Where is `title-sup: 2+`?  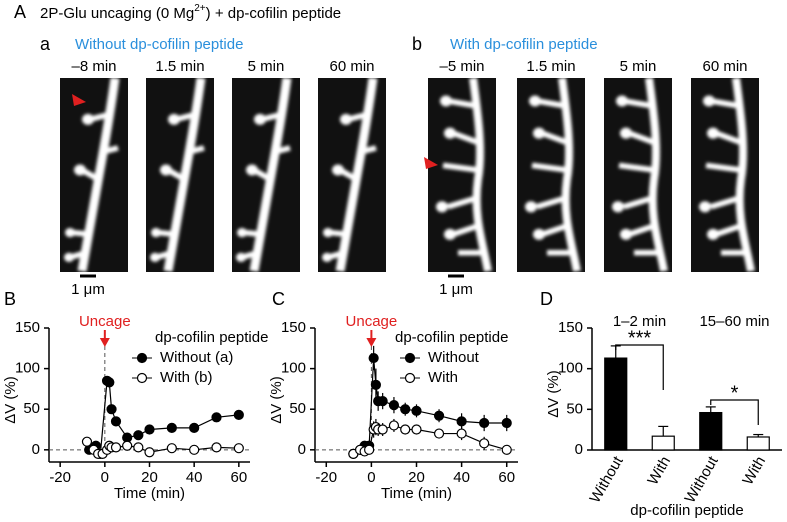 title-sup: 2+ is located at coordinates (200, 8).